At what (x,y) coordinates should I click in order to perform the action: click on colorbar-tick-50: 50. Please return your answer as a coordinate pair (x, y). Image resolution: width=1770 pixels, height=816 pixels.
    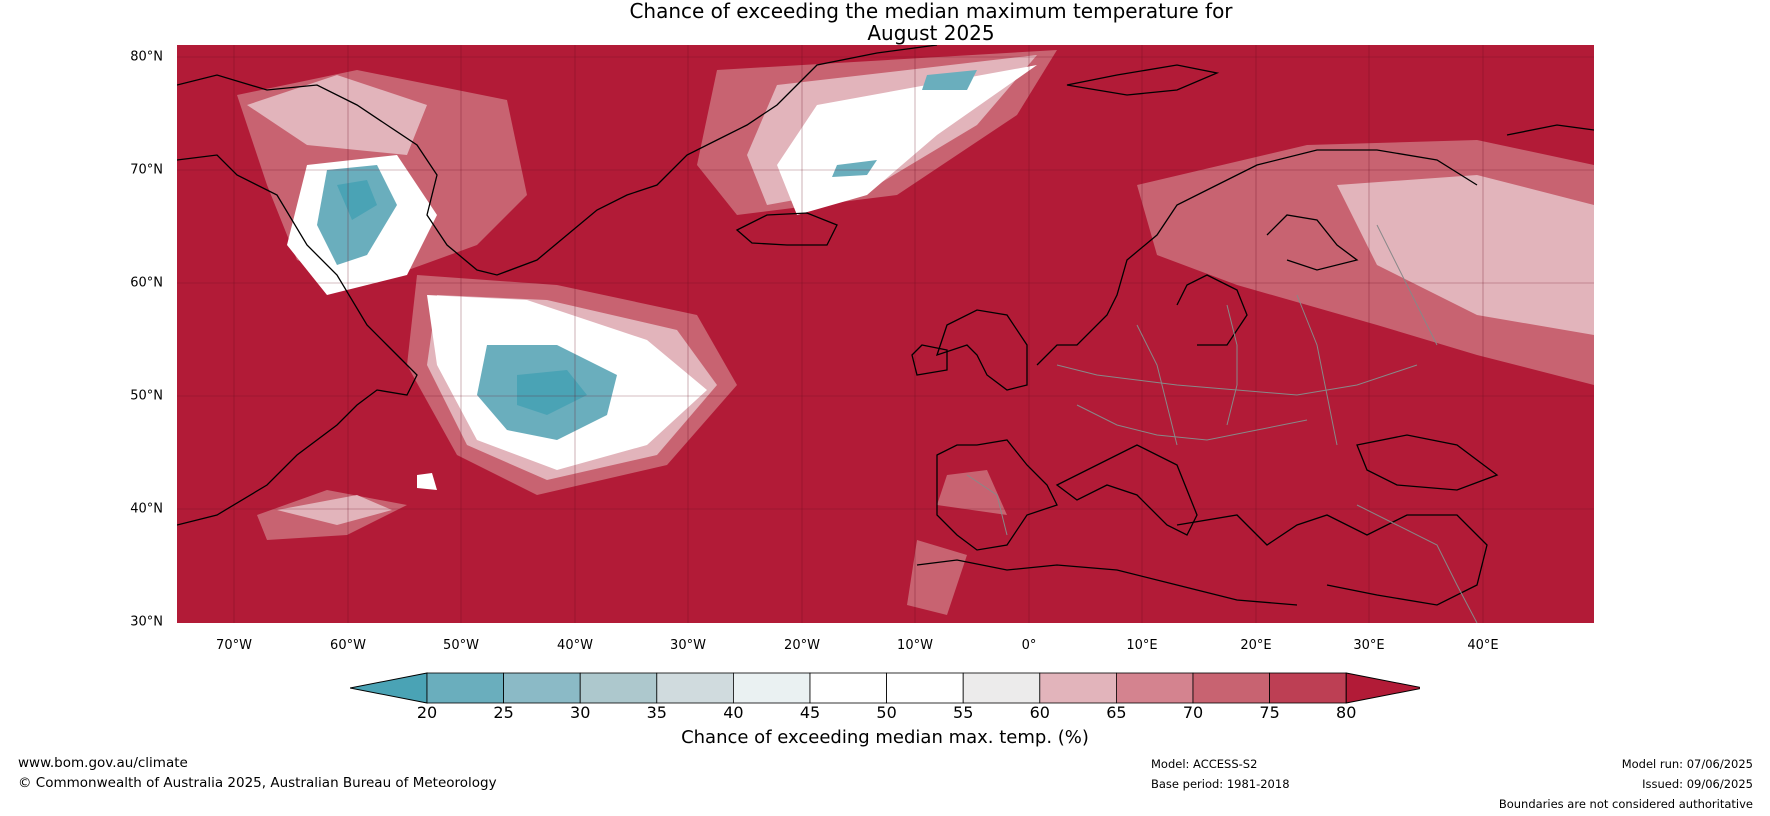
    Looking at the image, I should click on (886, 712).